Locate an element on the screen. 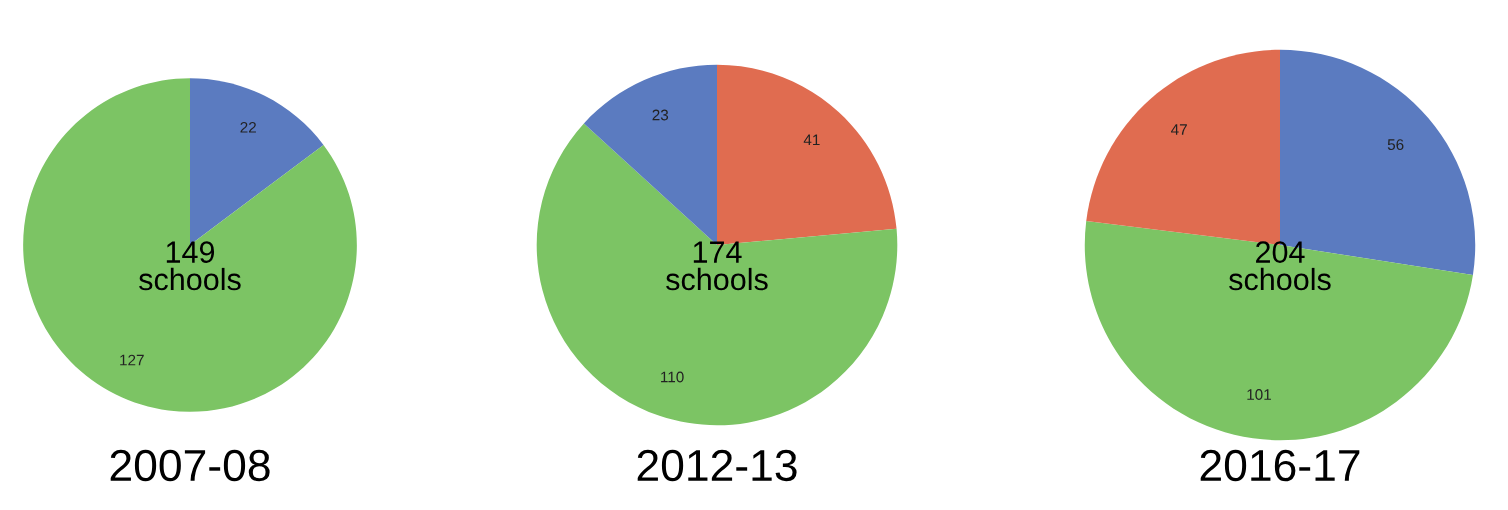  text: 204 schools is located at coordinates (1280, 266).